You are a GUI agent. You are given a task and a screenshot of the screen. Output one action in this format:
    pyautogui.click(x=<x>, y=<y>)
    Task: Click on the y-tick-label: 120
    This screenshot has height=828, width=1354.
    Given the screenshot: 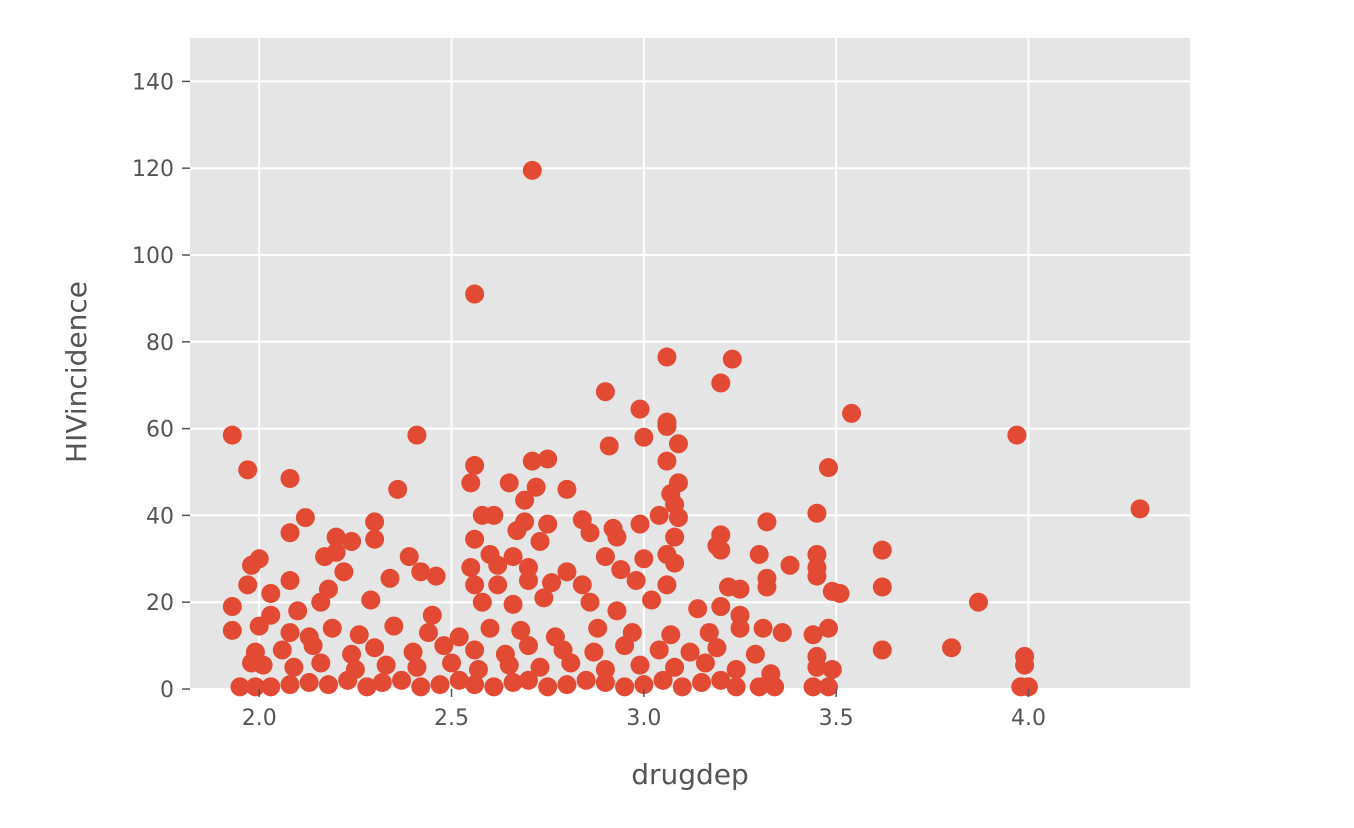 What is the action you would take?
    pyautogui.click(x=153, y=169)
    